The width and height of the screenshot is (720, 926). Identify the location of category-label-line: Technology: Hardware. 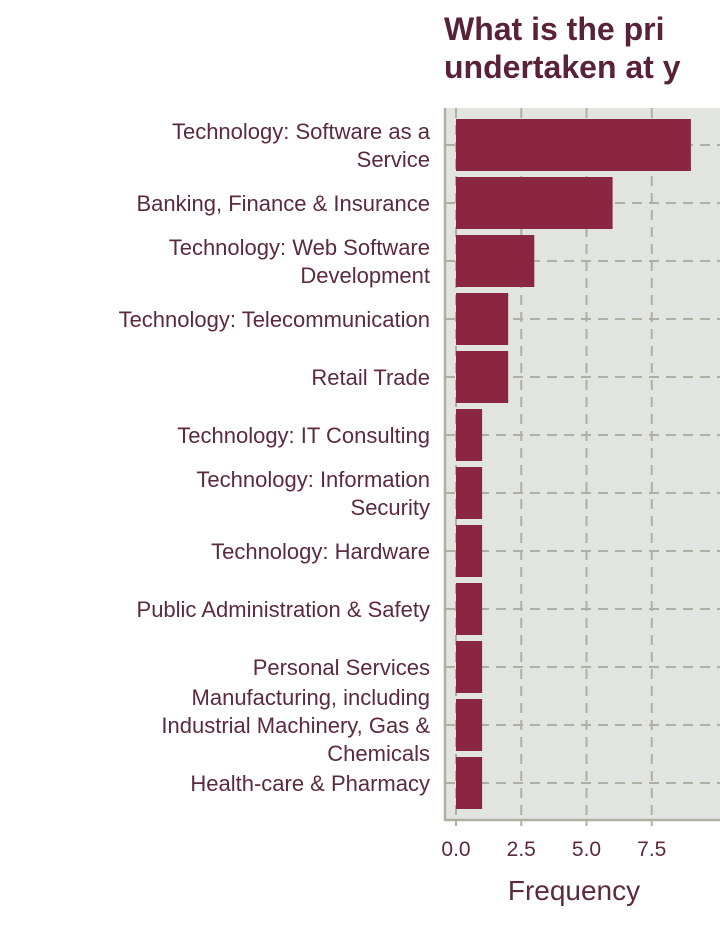
(320, 551).